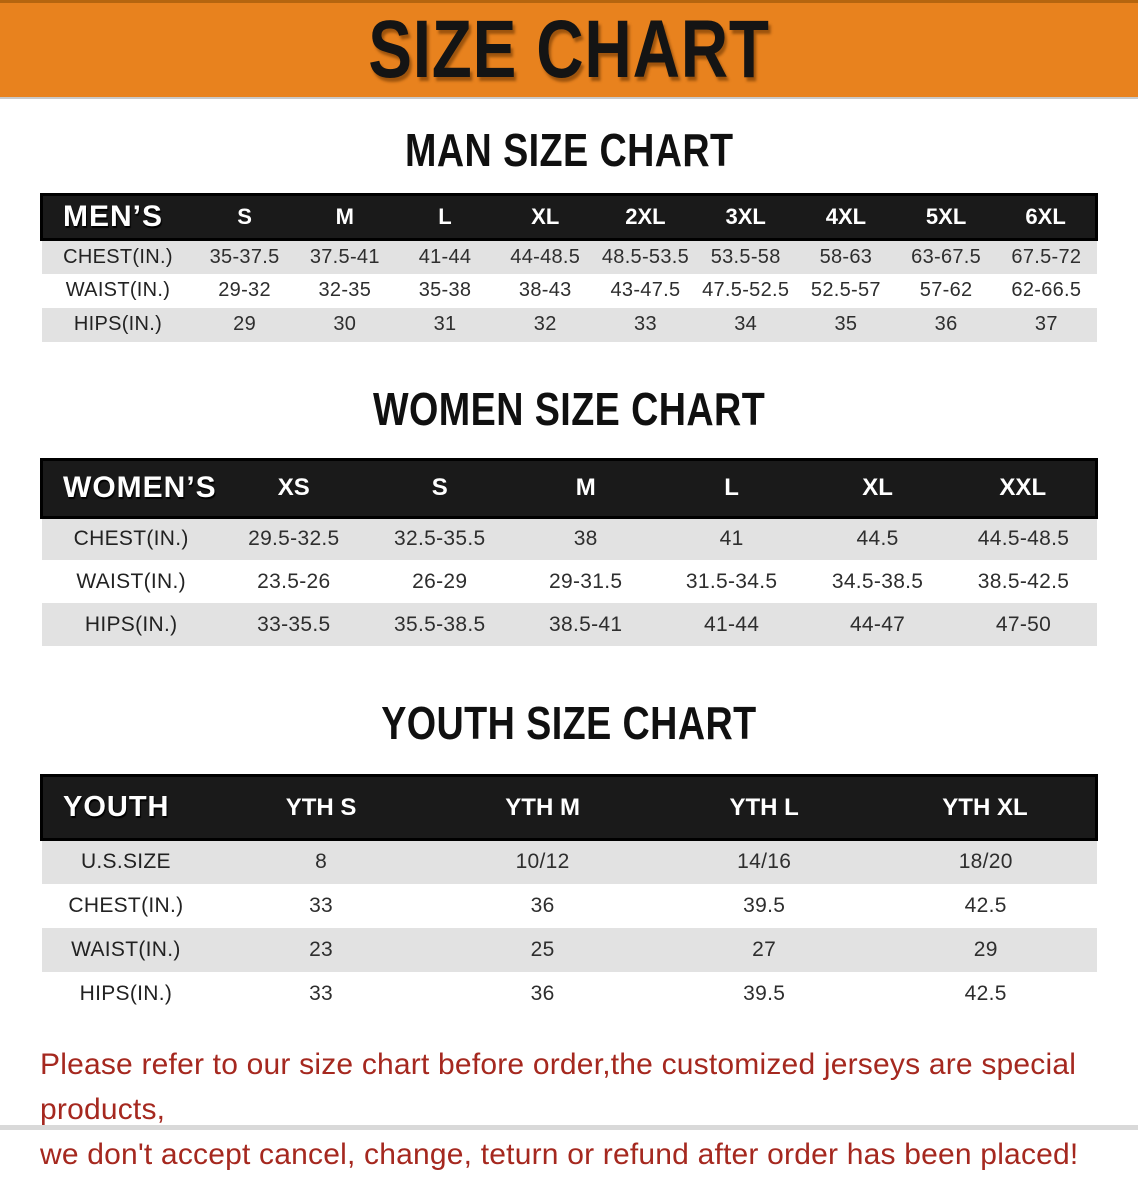 This screenshot has width=1138, height=1177. What do you see at coordinates (877, 624) in the screenshot?
I see `measurement-cell: 44-47` at bounding box center [877, 624].